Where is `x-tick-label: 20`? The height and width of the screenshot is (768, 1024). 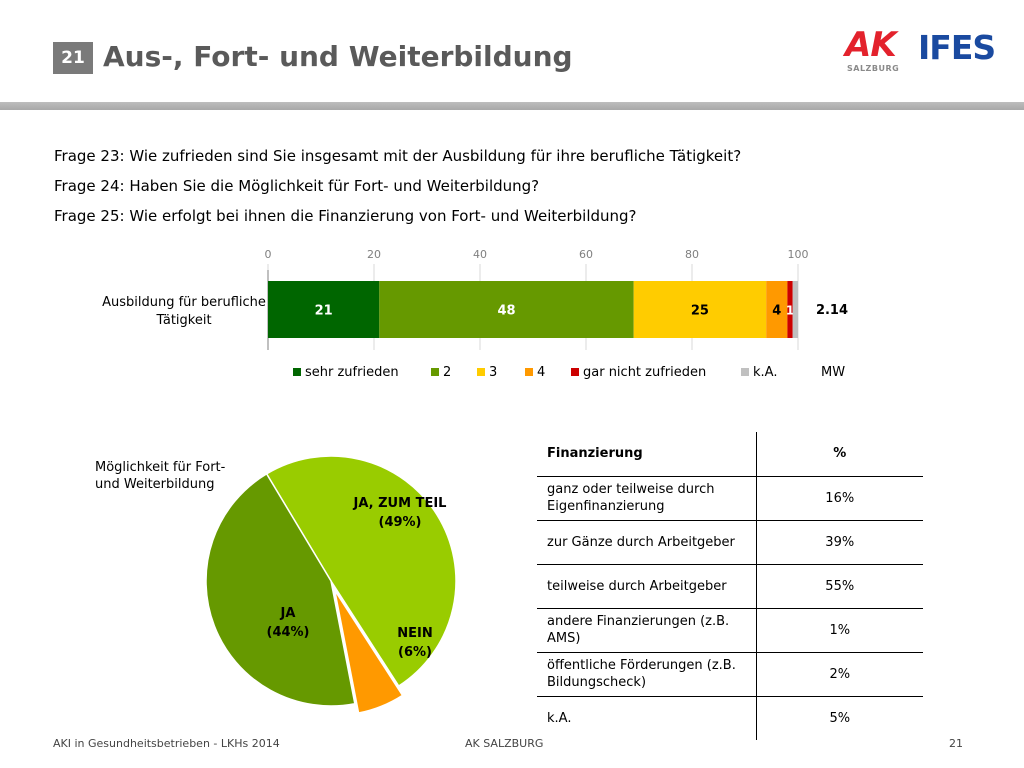
x-tick-label: 20 is located at coordinates (374, 254).